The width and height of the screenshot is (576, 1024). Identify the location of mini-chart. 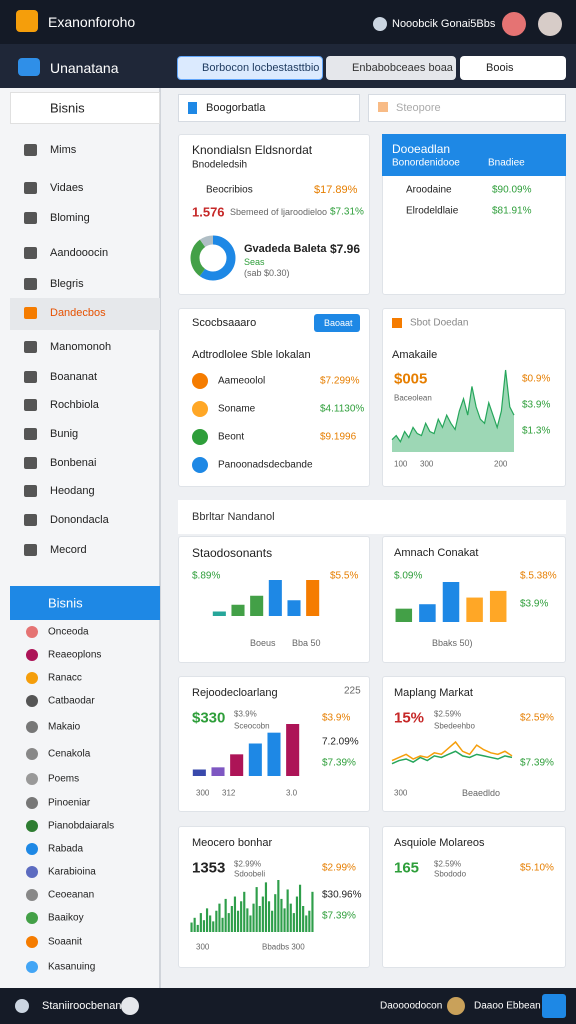
(453, 410).